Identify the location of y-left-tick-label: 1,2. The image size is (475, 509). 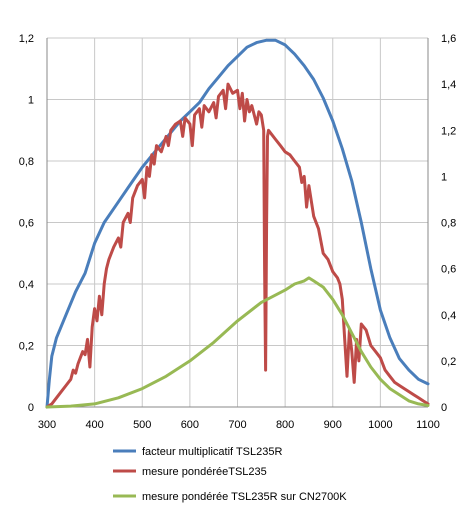
(26, 39).